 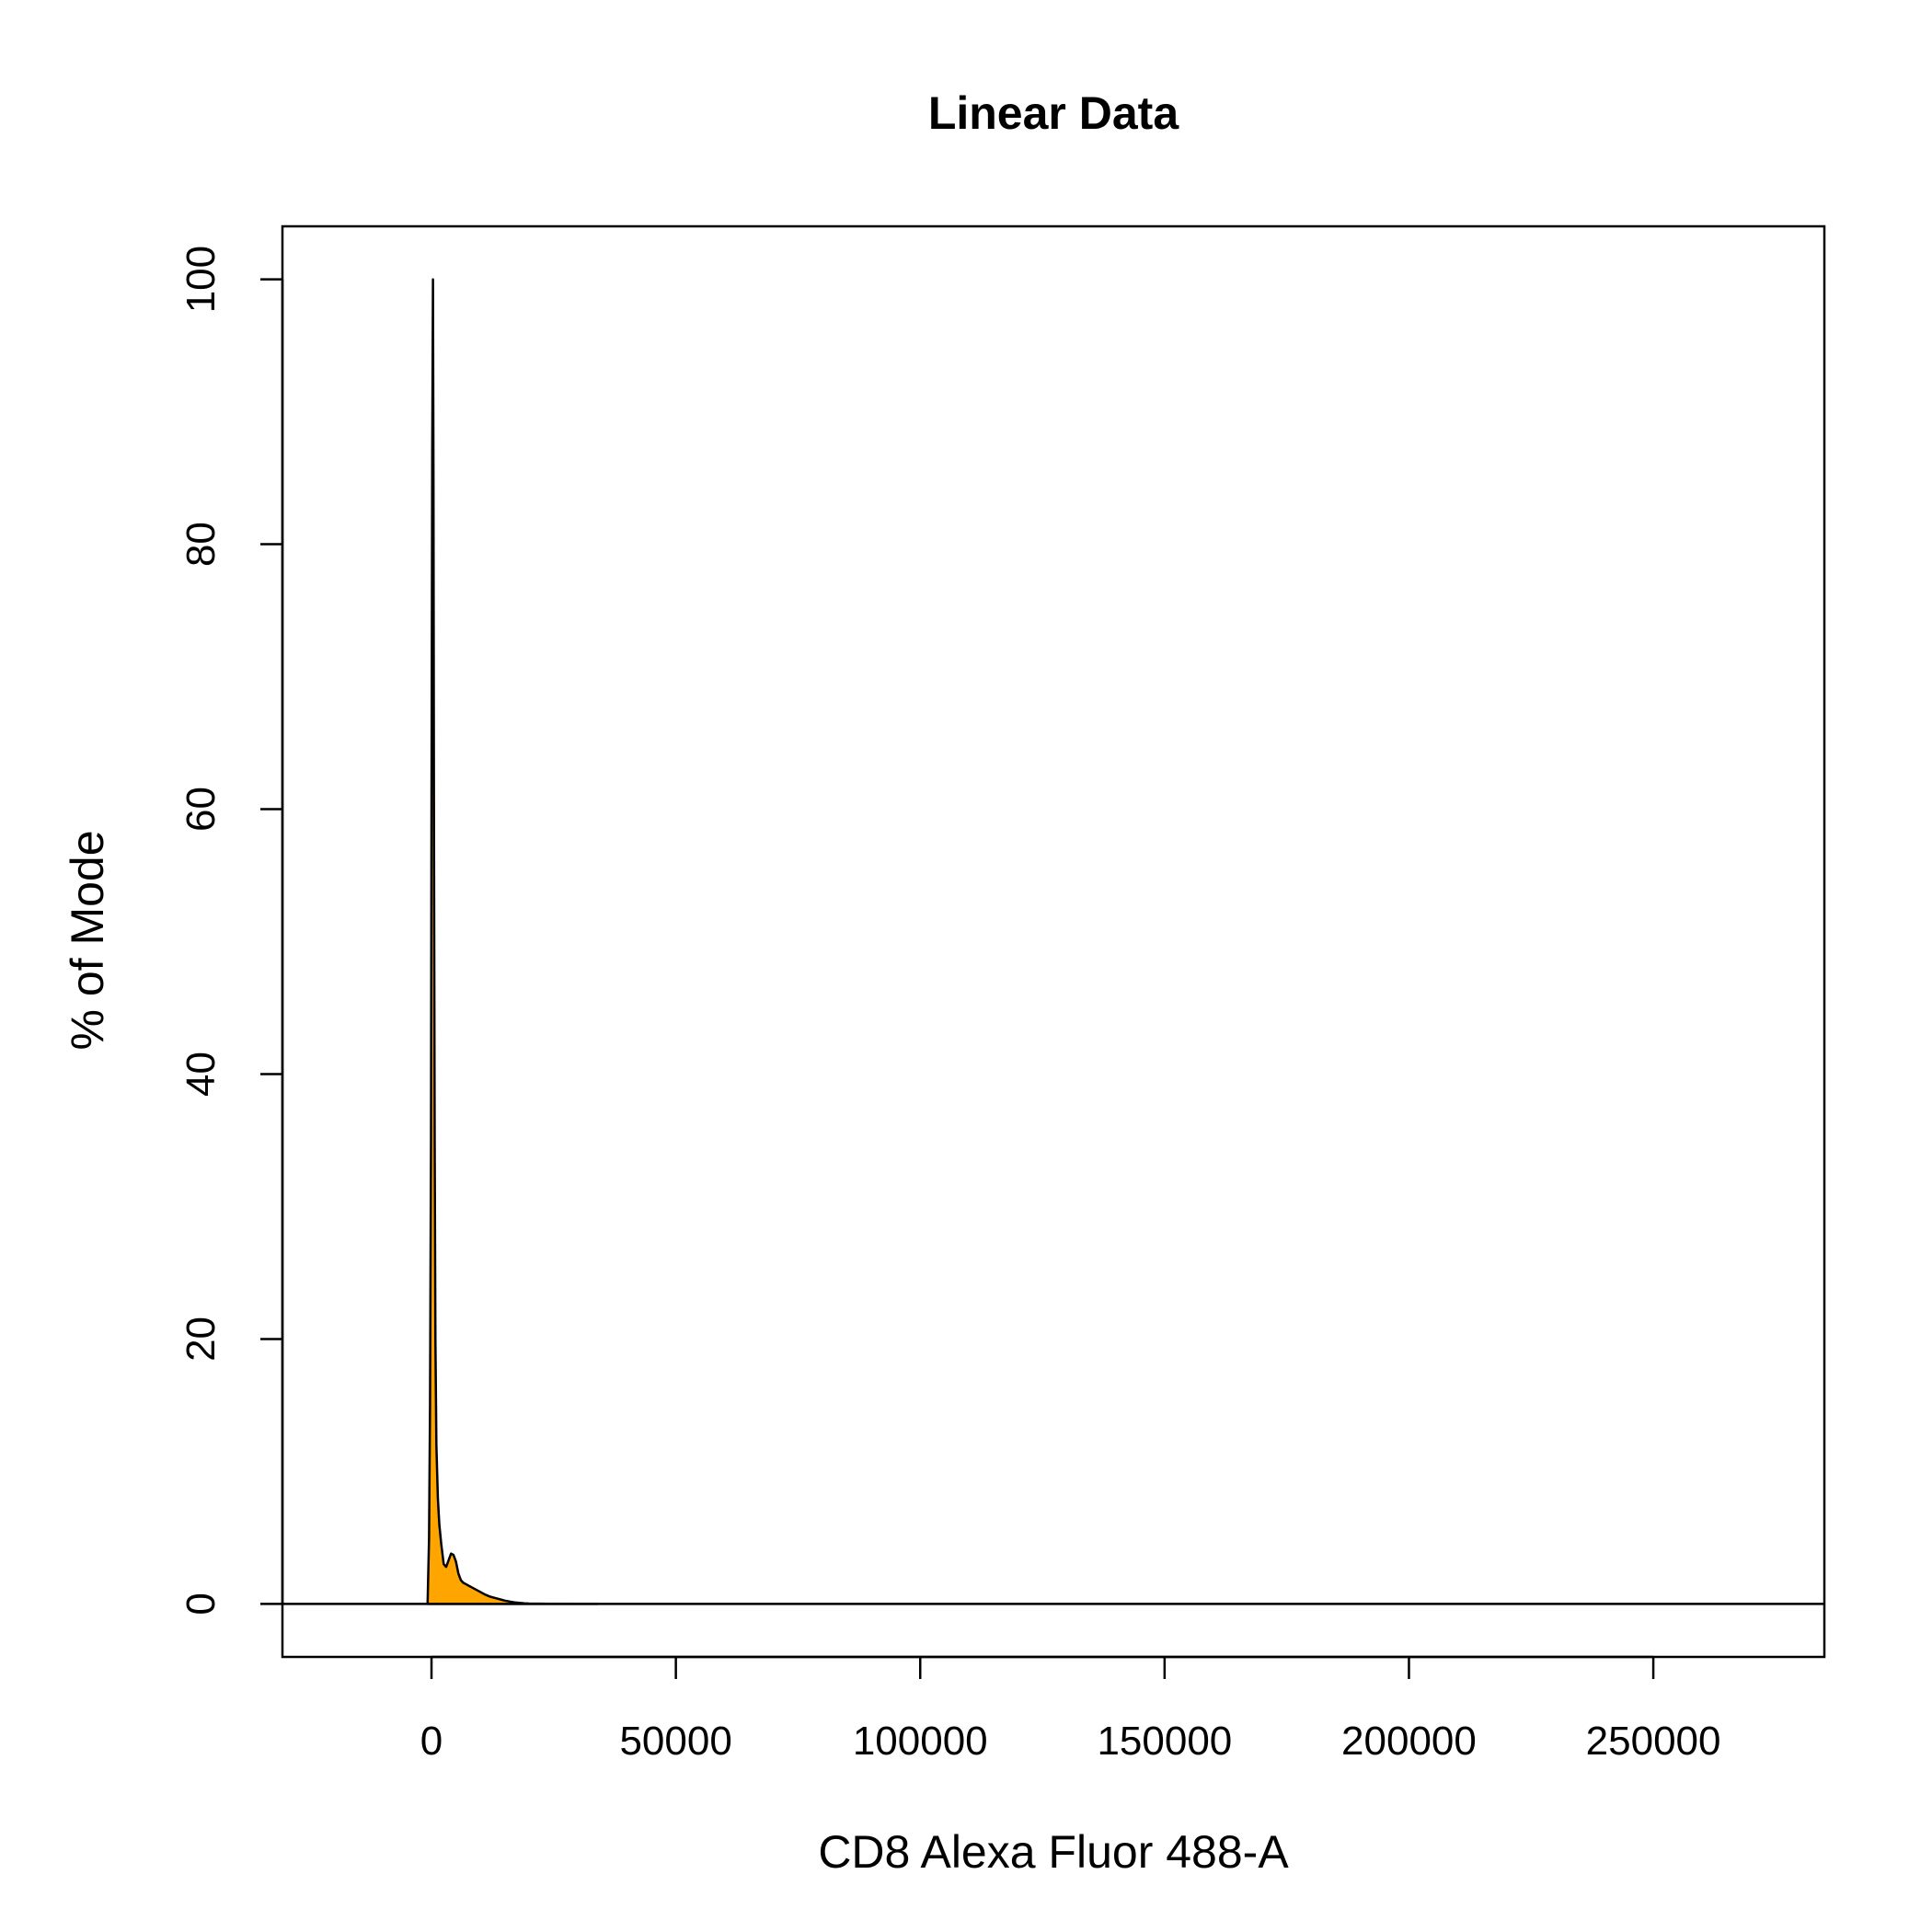 What do you see at coordinates (1409, 1741) in the screenshot?
I see `x-tick-label: 200000` at bounding box center [1409, 1741].